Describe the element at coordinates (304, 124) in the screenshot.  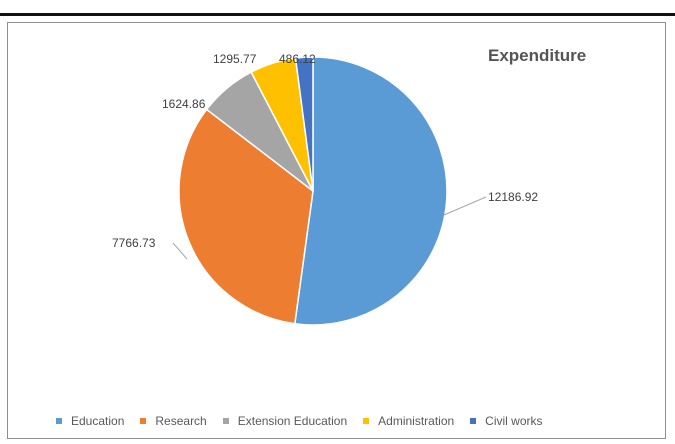
I see `pie-slice-civil-works` at that location.